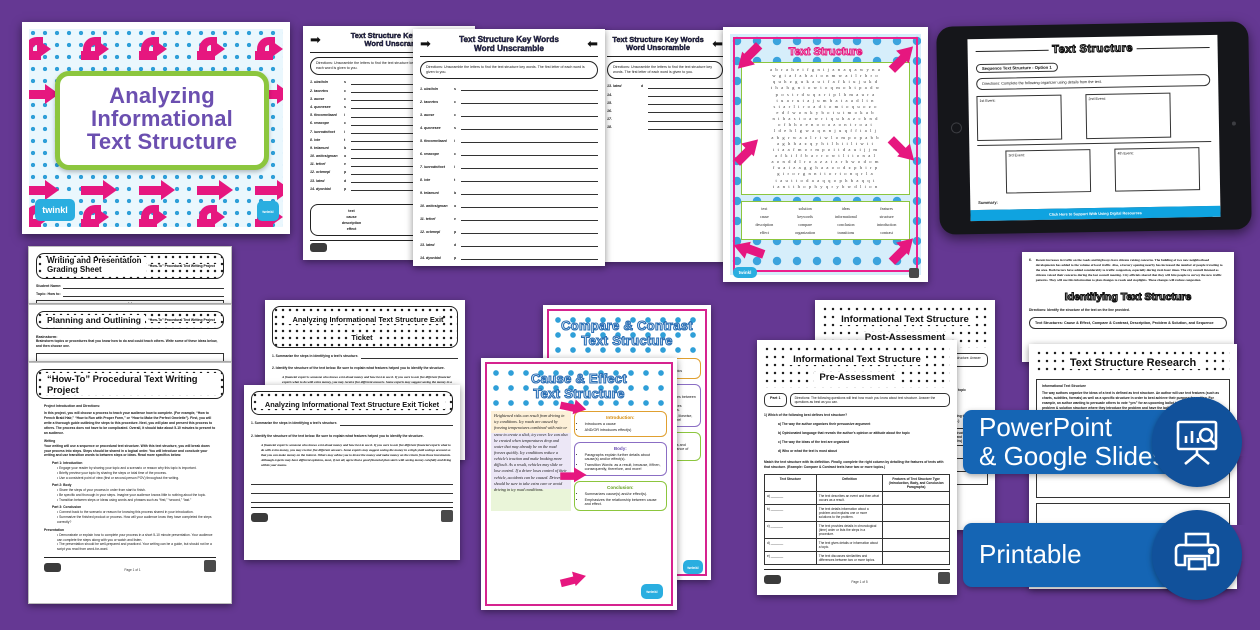 The image size is (1260, 630). What do you see at coordinates (805, 216) in the screenshot?
I see `word-bank-item: keywords` at bounding box center [805, 216].